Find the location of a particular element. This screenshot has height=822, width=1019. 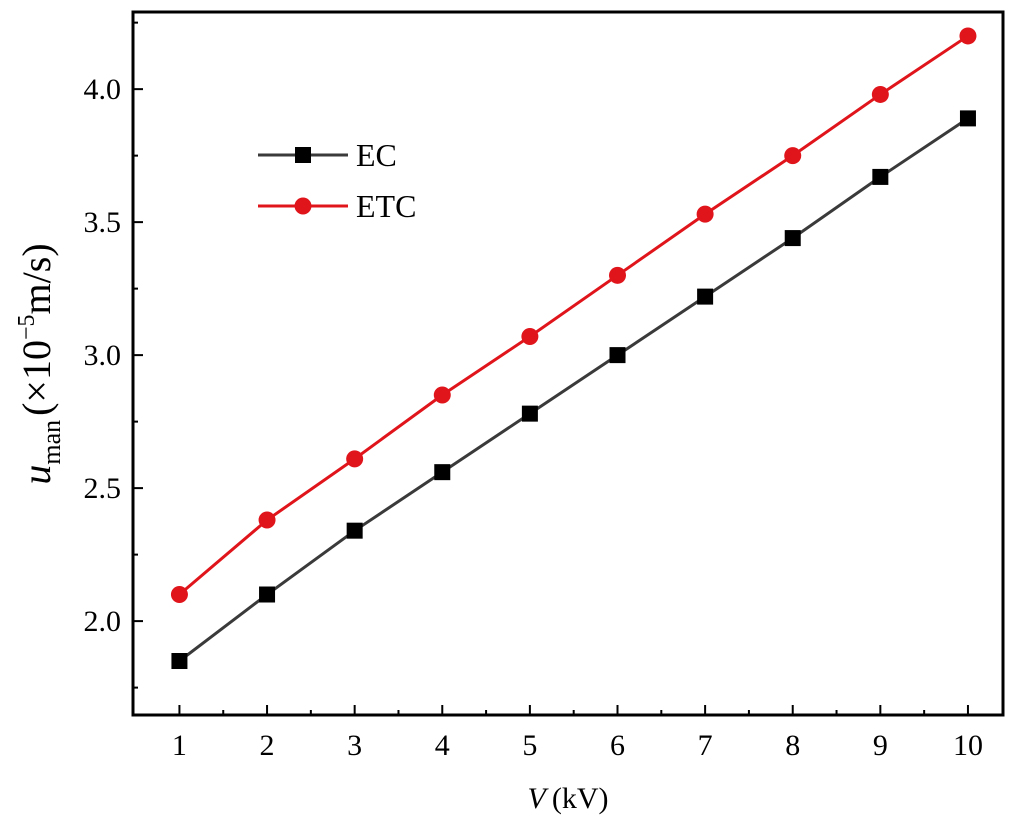

x-tick-label: 8 is located at coordinates (792, 745).